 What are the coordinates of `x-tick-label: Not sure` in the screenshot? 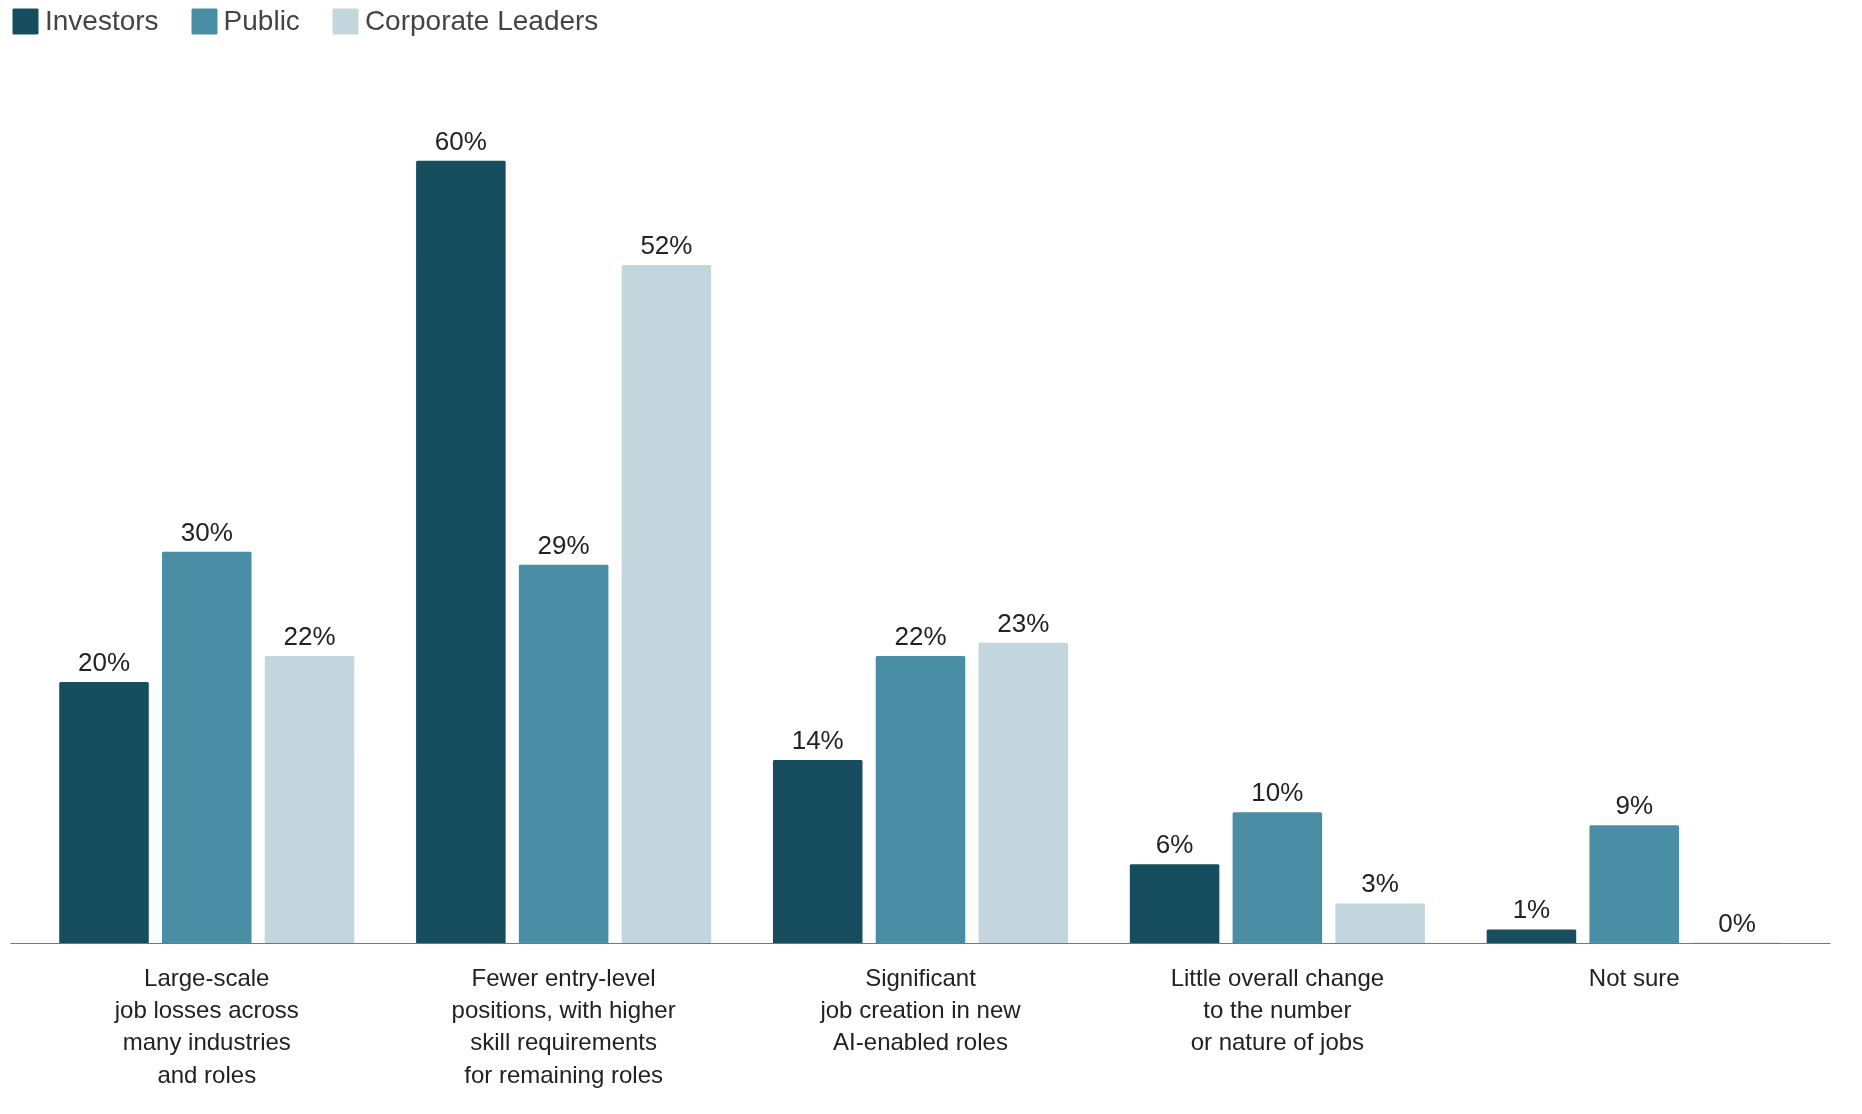 It's located at (1634, 977).